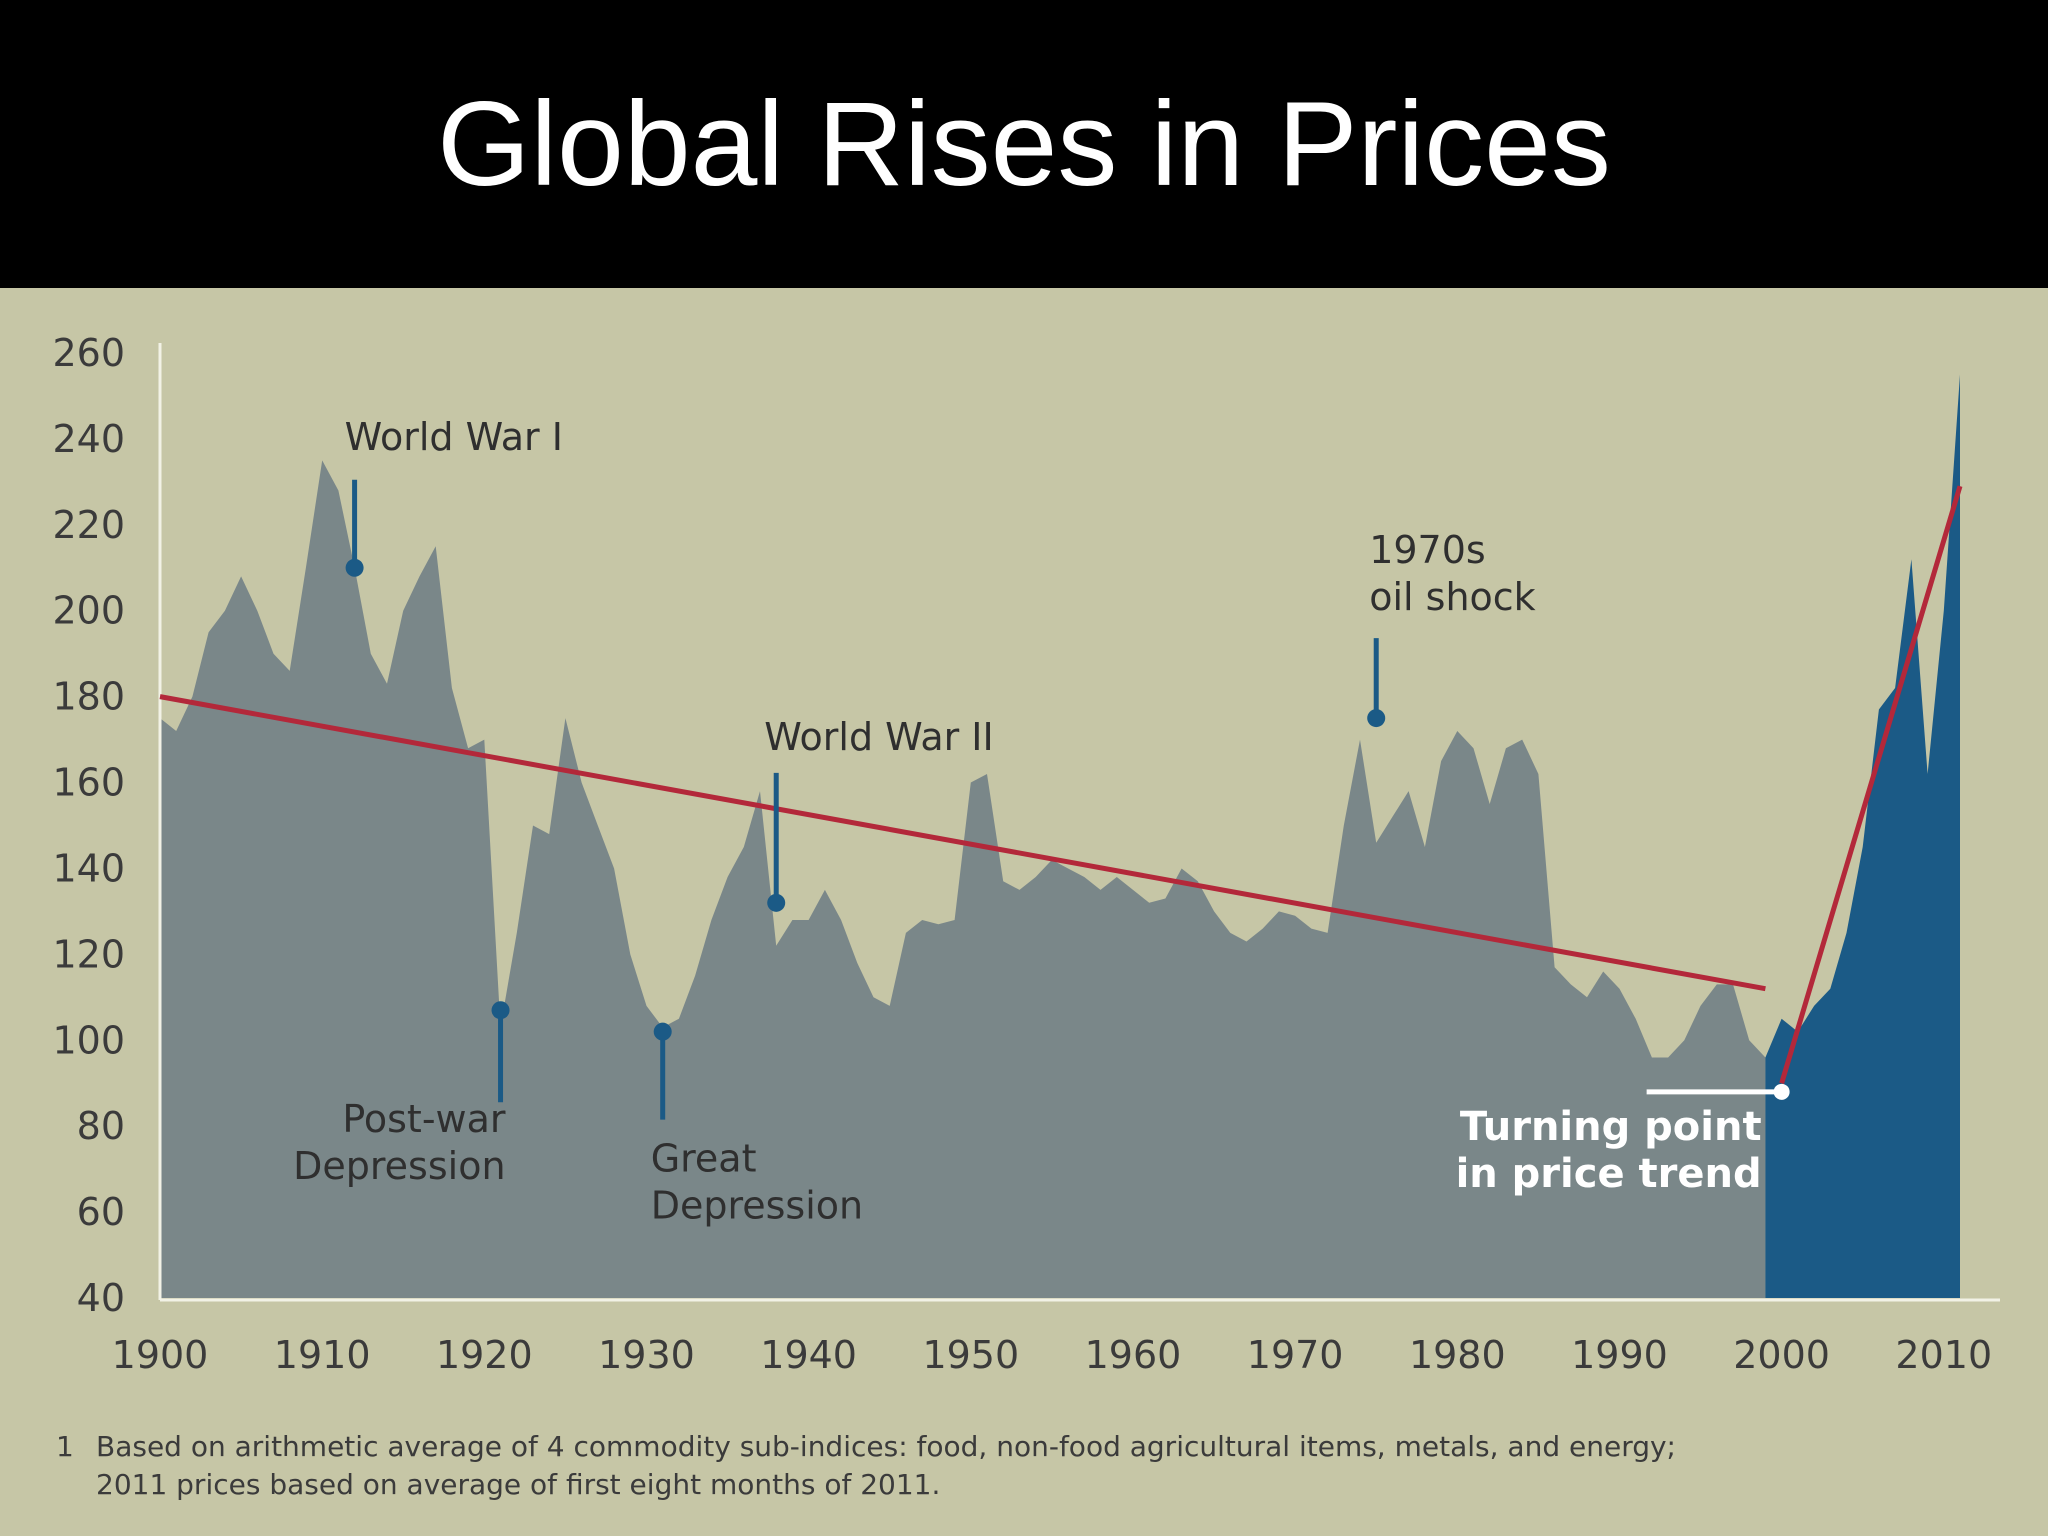  I want to click on y-tick-label: 180, so click(88, 697).